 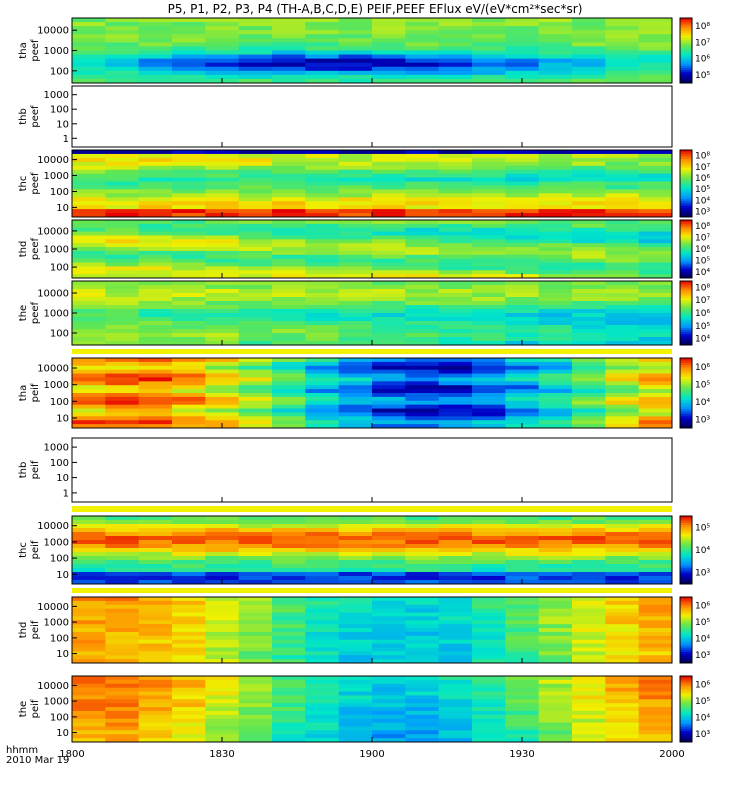 I want to click on y-tick-label: 1000, so click(x=56, y=702).